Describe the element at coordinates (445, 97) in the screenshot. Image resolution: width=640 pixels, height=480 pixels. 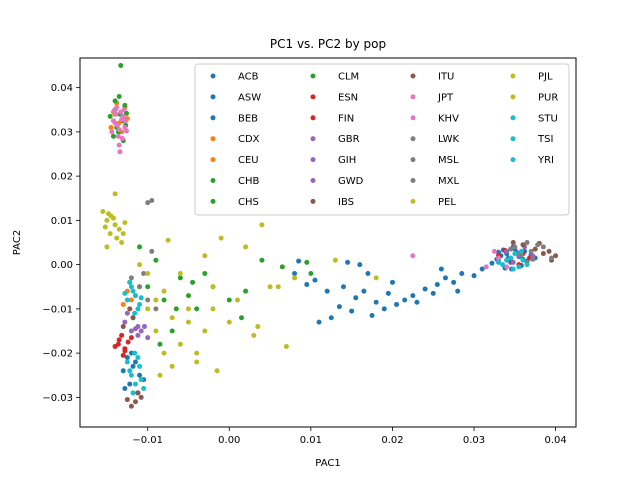
I see `legend-label: JPT` at that location.